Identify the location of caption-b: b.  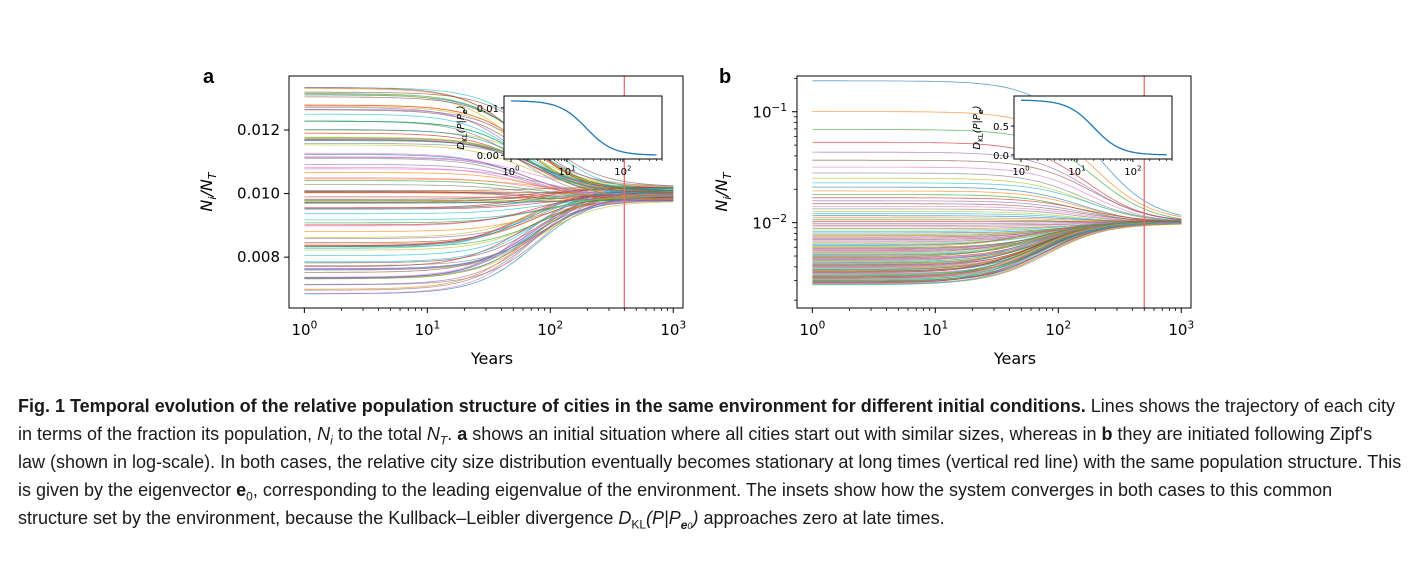
(1107, 434).